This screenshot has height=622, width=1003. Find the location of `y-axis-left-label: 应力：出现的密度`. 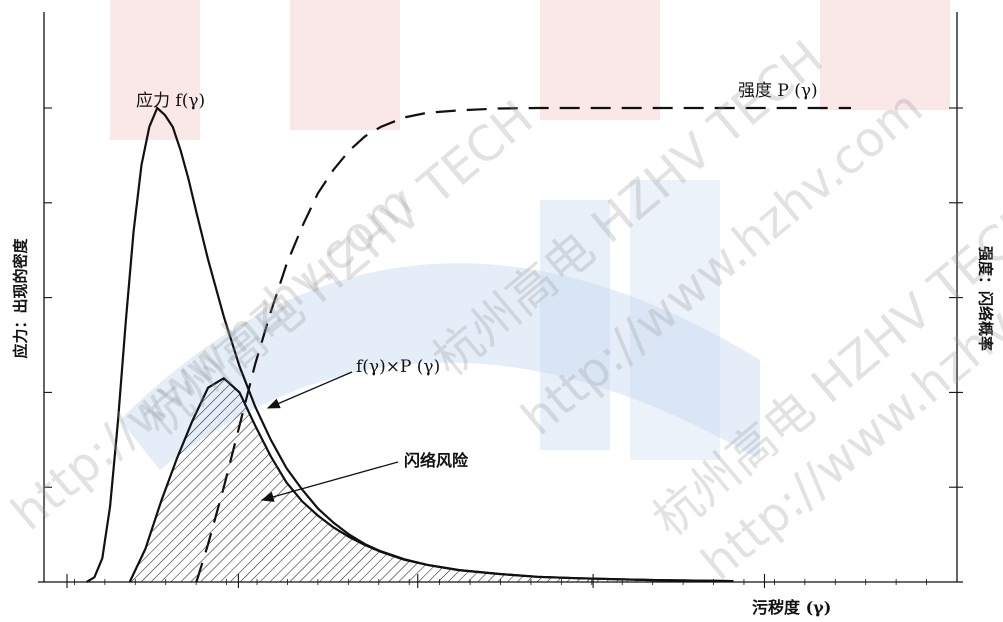

y-axis-left-label: 应力：出现的密度 is located at coordinates (20, 298).